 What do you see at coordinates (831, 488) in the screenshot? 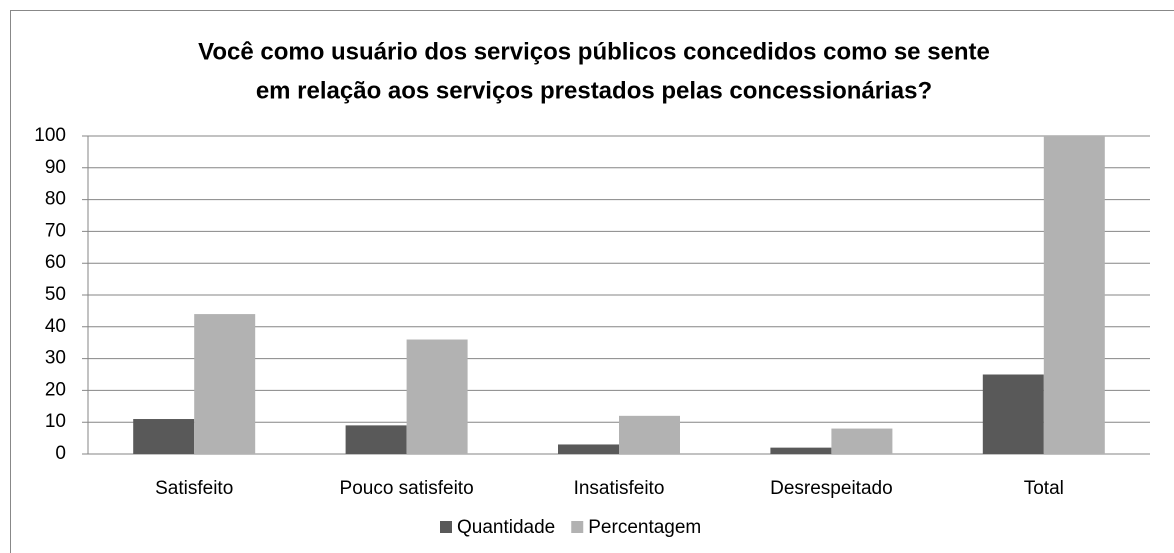
I see `x-tick-label: Desrespeitado` at bounding box center [831, 488].